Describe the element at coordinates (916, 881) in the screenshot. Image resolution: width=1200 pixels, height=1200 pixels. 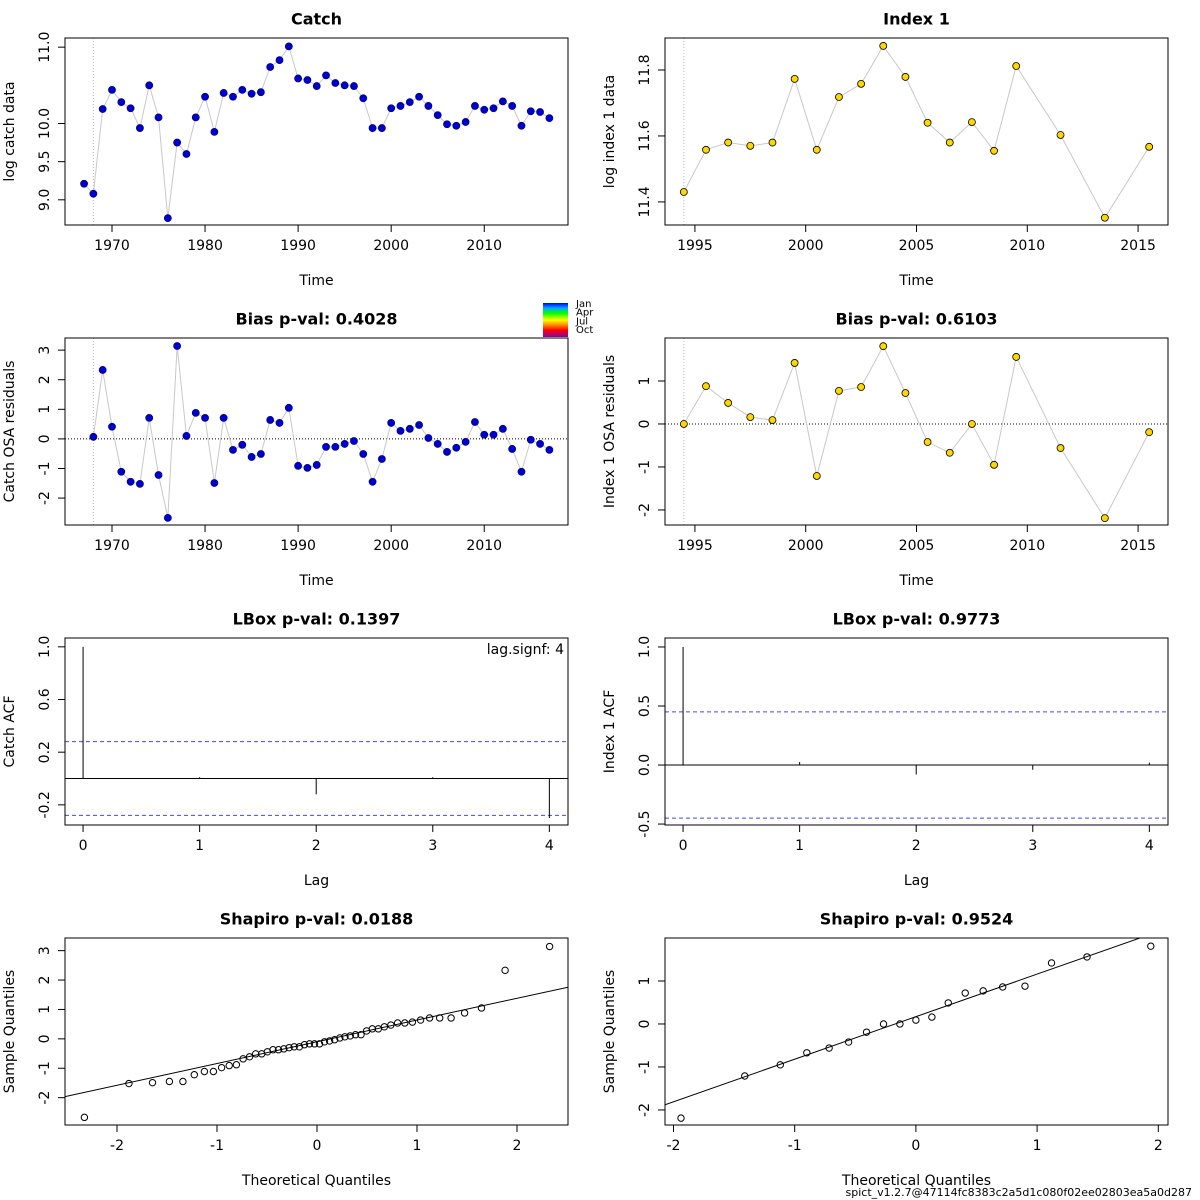
I see `x-axis-label: Lag` at that location.